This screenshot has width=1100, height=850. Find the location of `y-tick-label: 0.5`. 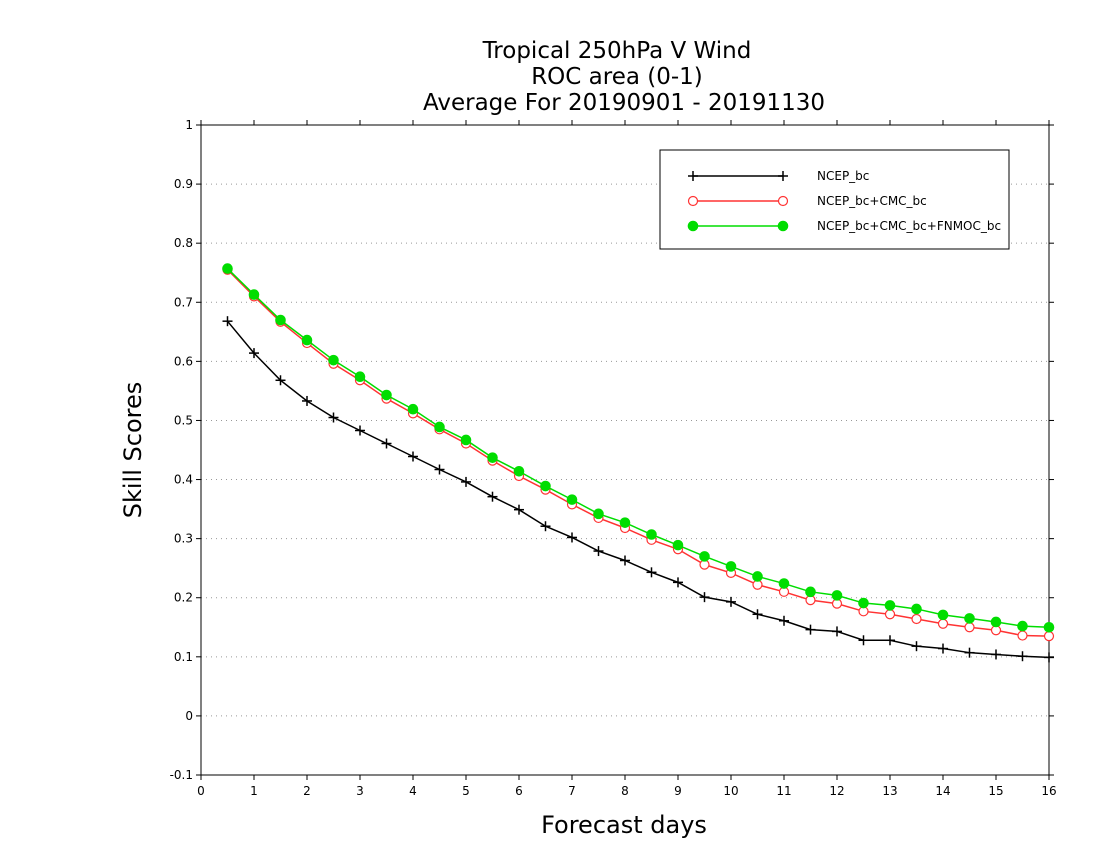

y-tick-label: 0.5 is located at coordinates (183, 420).